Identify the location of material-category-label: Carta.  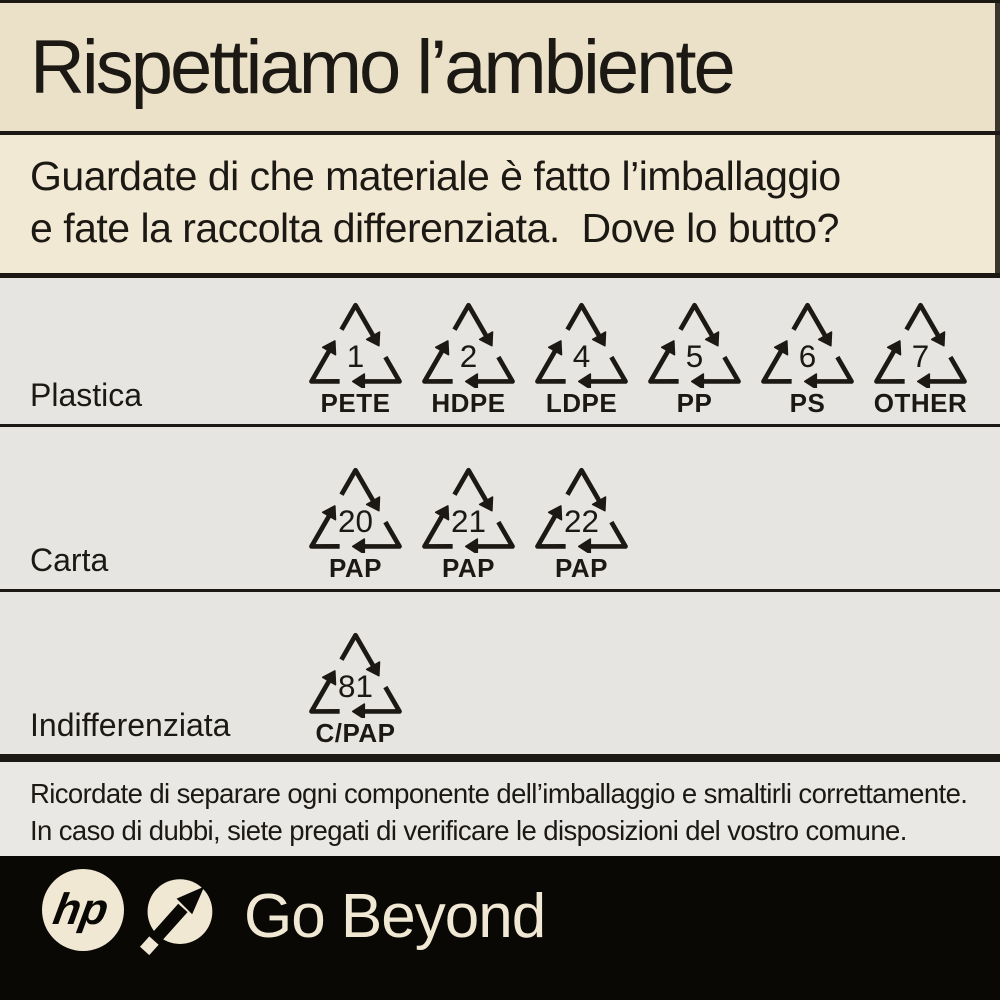
(69, 560).